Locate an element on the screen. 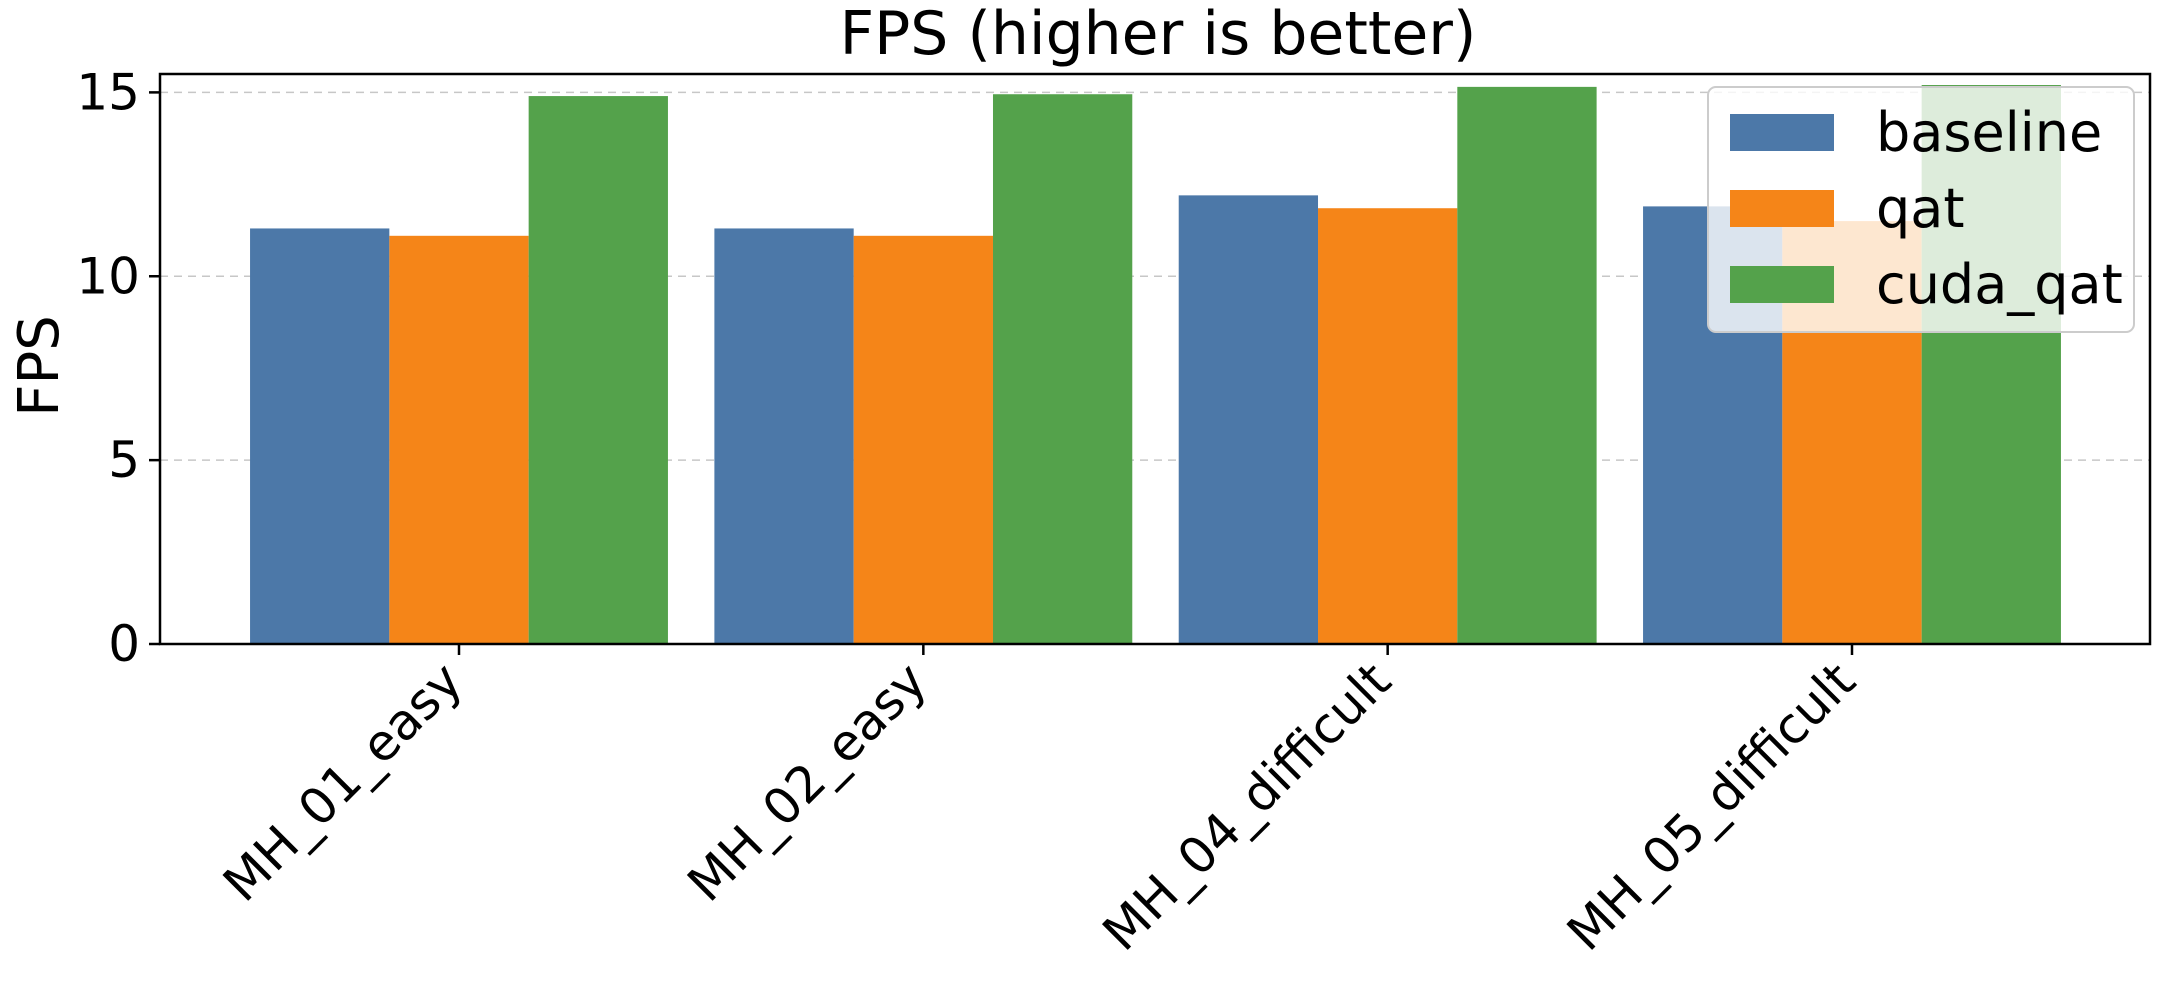  legend-label-qat: qat is located at coordinates (1920, 208).